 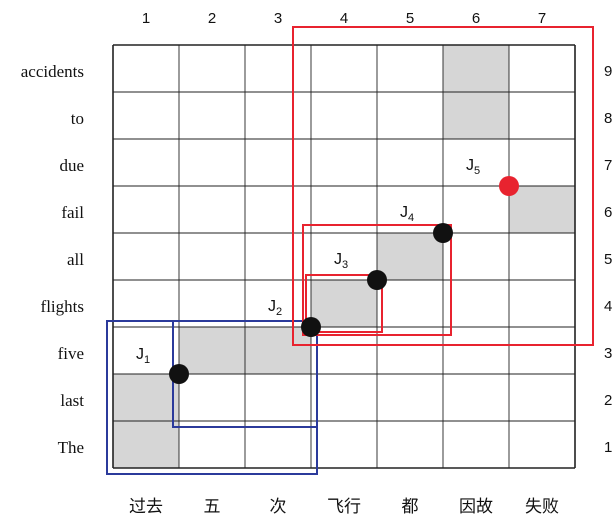 I want to click on row-number: 9, so click(x=608, y=71).